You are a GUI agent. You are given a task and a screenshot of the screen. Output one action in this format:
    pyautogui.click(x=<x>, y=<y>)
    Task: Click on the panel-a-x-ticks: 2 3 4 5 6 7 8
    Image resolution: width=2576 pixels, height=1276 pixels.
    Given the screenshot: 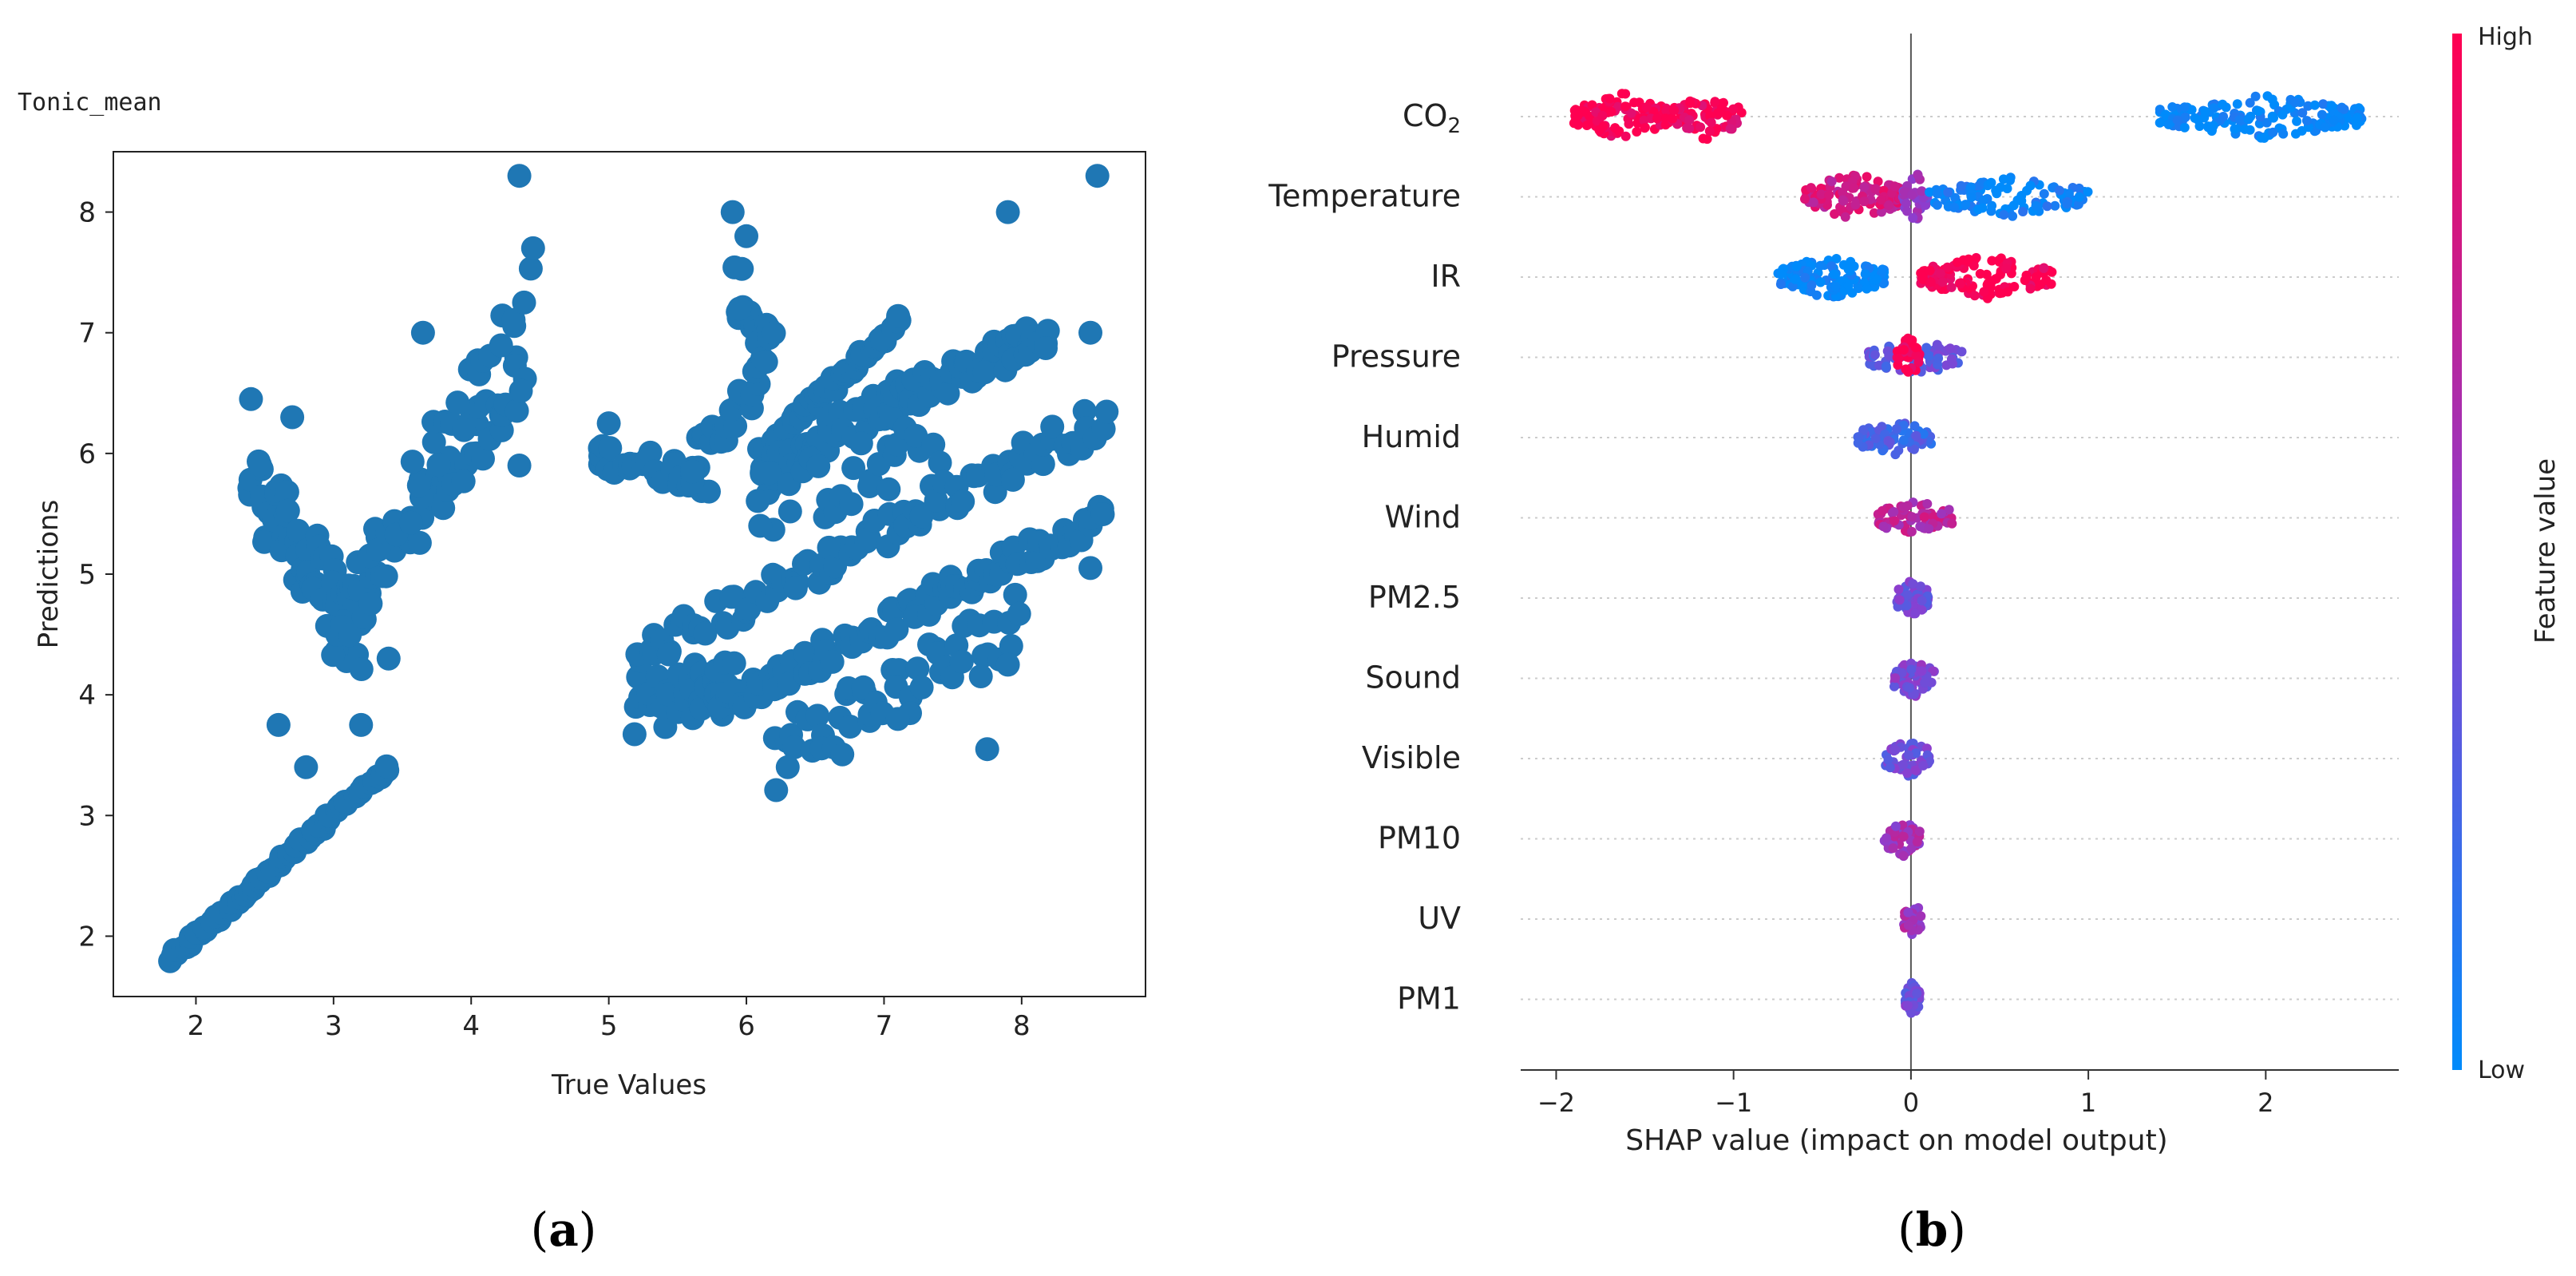 What is the action you would take?
    pyautogui.click(x=609, y=1019)
    